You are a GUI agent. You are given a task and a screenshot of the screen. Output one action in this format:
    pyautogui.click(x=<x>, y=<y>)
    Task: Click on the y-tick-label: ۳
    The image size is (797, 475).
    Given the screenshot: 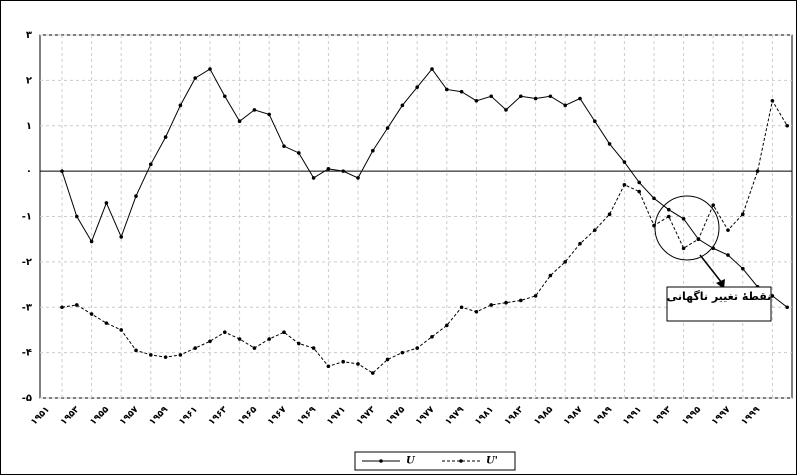 What is the action you would take?
    pyautogui.click(x=29, y=35)
    